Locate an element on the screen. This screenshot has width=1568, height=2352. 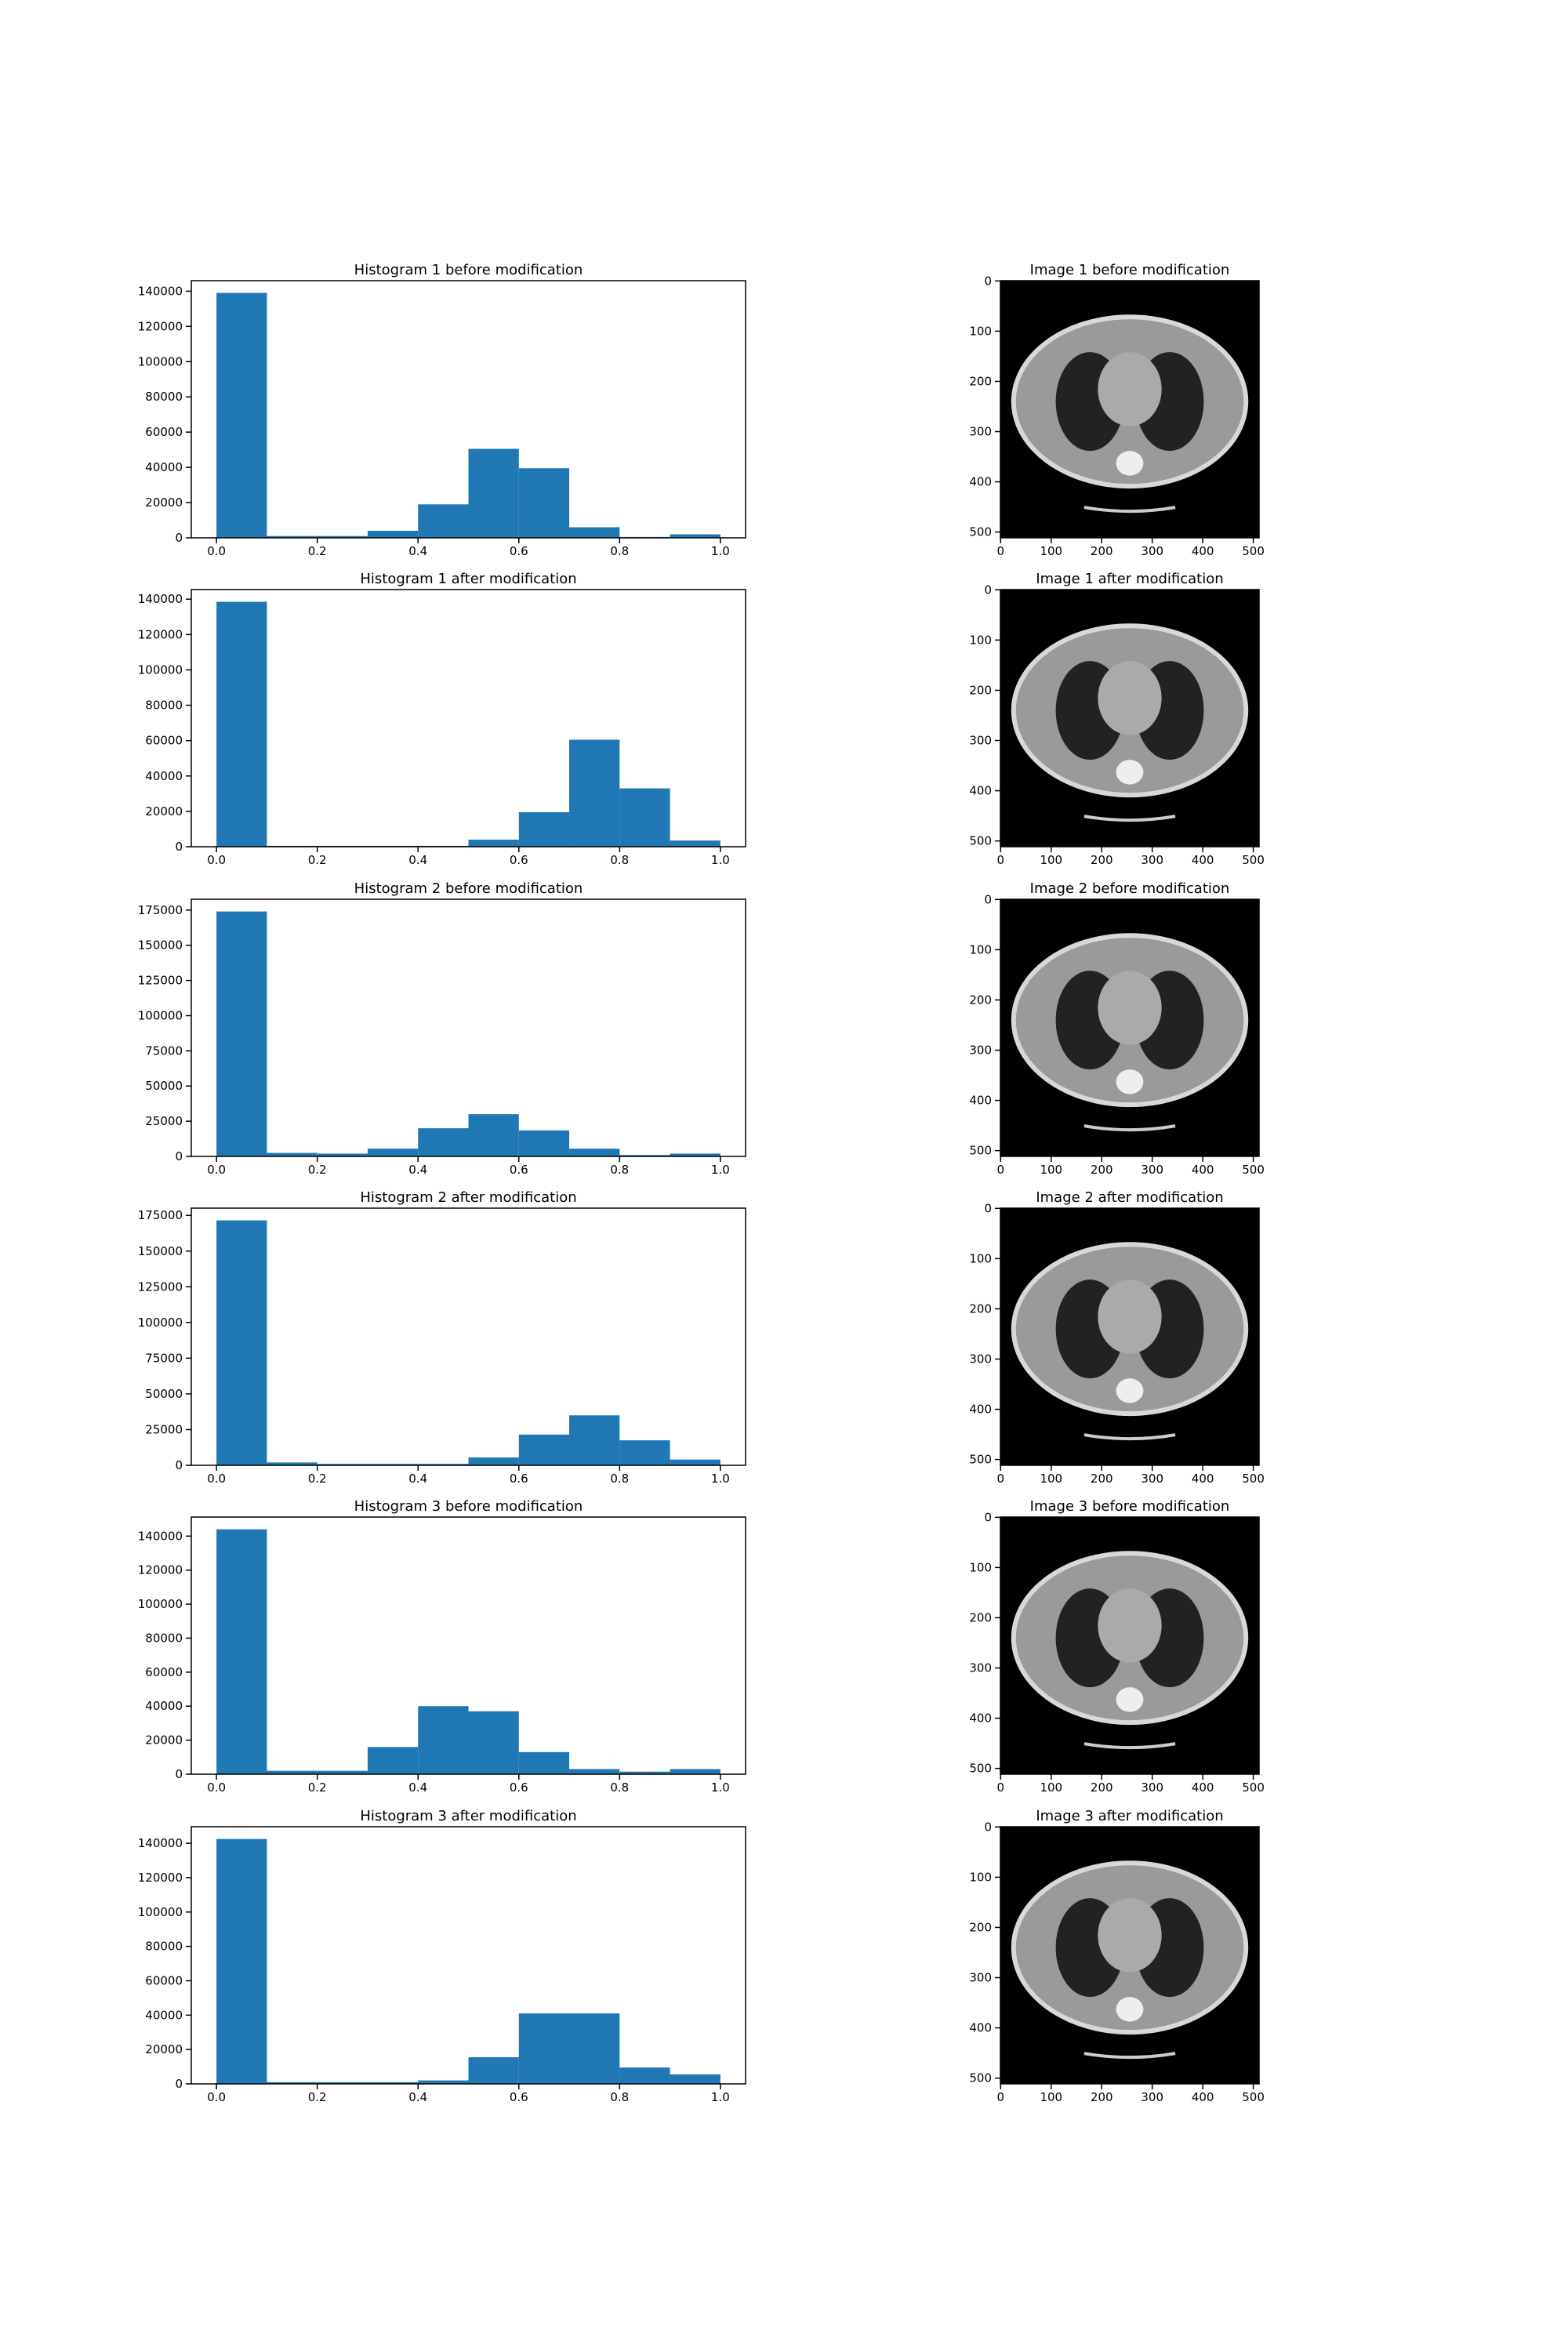
y-tick-label: 25000 is located at coordinates (164, 1429).